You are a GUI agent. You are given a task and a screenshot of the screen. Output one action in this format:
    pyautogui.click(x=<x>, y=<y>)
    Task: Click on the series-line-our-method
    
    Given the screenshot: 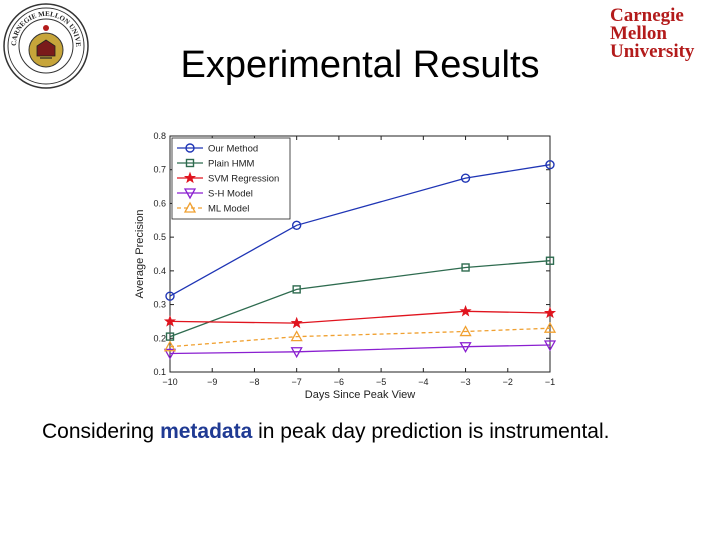 What is the action you would take?
    pyautogui.click(x=360, y=230)
    